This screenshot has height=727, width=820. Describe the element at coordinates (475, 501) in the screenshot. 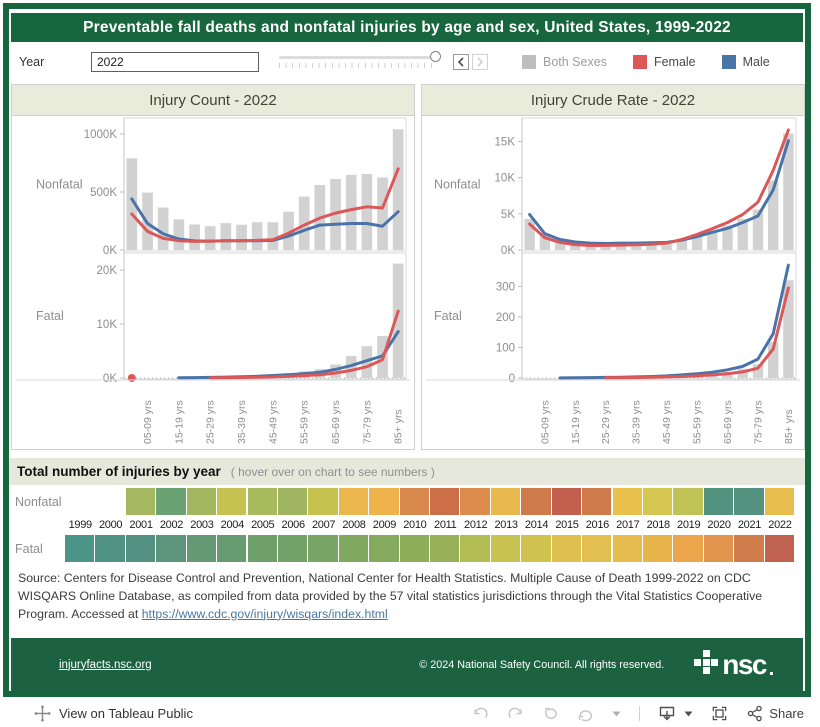

I see `heatmap-nonfatal-cell-2012` at that location.